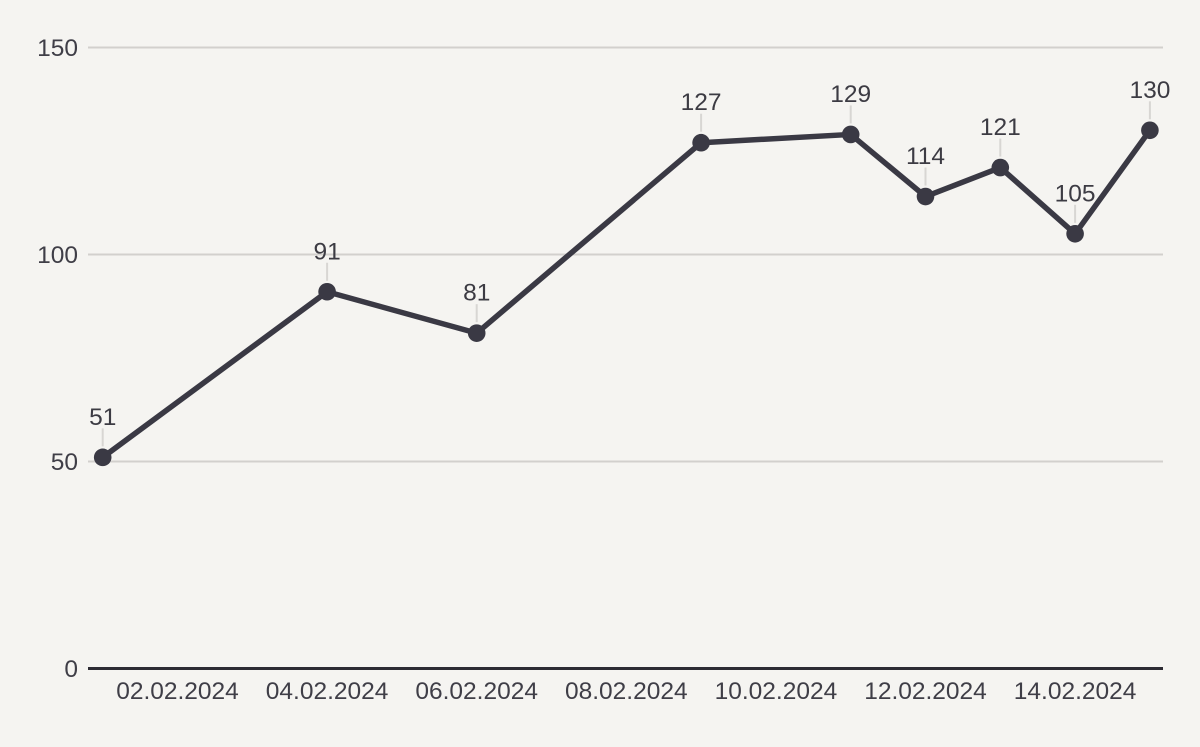 Image resolution: width=1200 pixels, height=747 pixels. What do you see at coordinates (102, 417) in the screenshot?
I see `data-point-label: 51` at bounding box center [102, 417].